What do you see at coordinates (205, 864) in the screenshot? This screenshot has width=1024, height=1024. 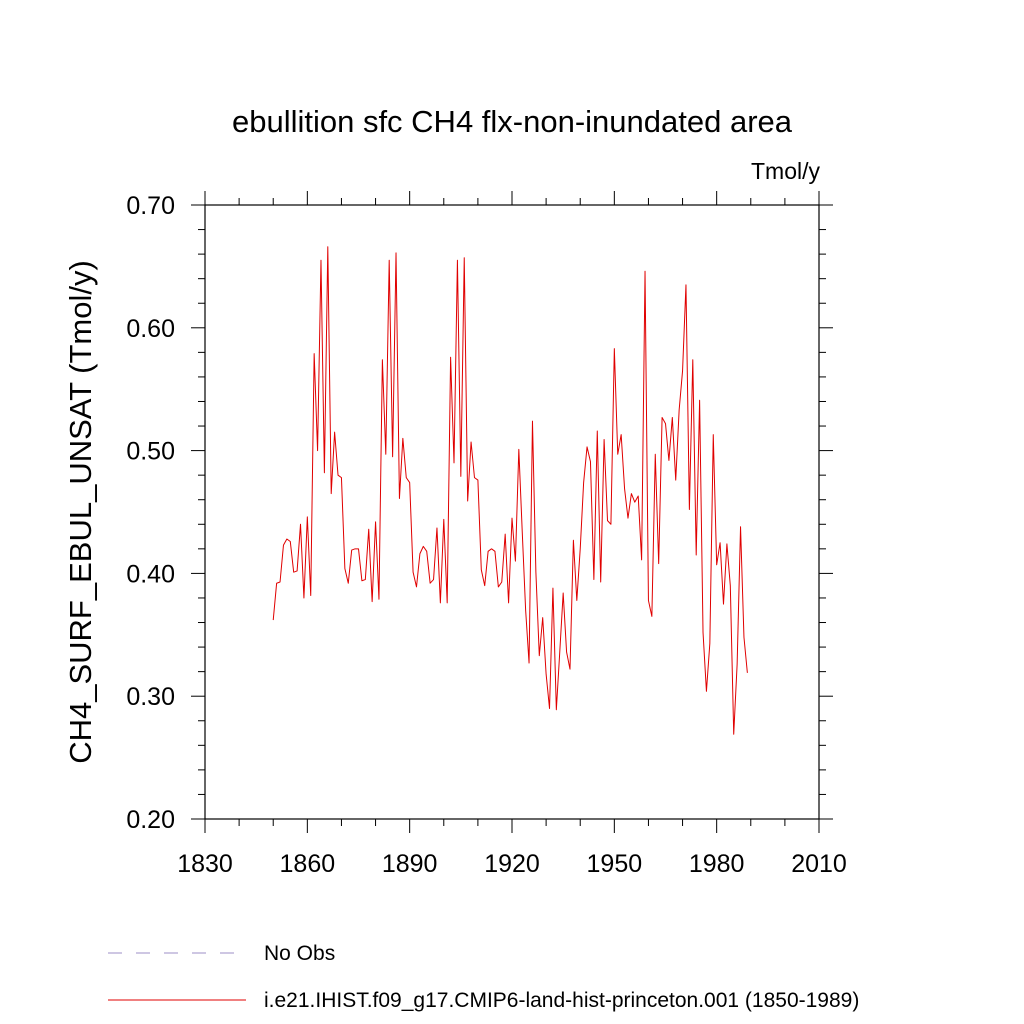 I see `x-tick-label: 1830` at bounding box center [205, 864].